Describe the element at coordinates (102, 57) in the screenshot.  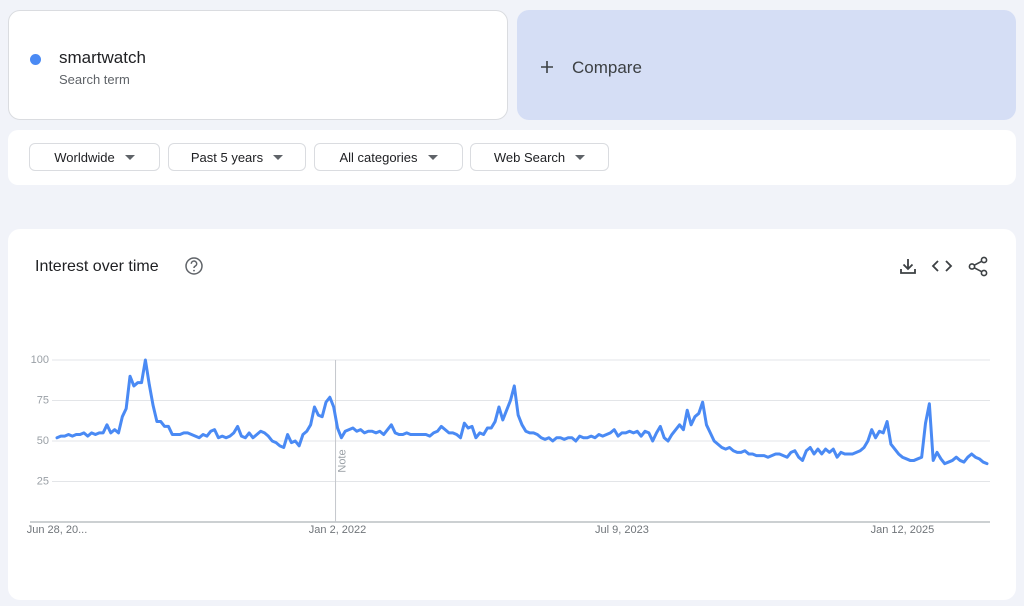
I see `search-term: smartwatch` at that location.